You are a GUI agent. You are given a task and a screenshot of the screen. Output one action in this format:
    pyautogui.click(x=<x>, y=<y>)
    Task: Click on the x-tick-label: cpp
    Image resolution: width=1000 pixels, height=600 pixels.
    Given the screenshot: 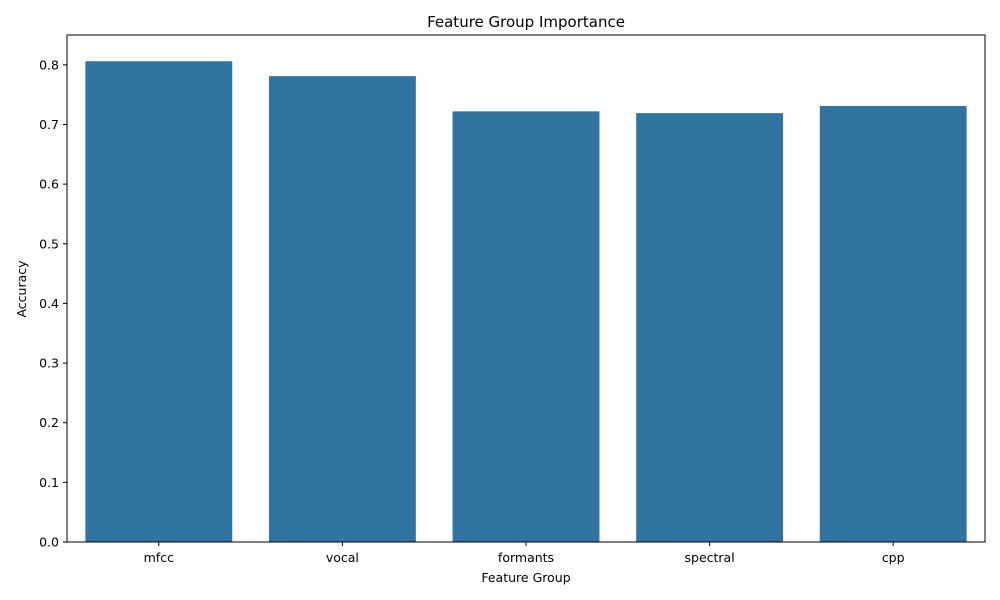 What is the action you would take?
    pyautogui.click(x=893, y=557)
    